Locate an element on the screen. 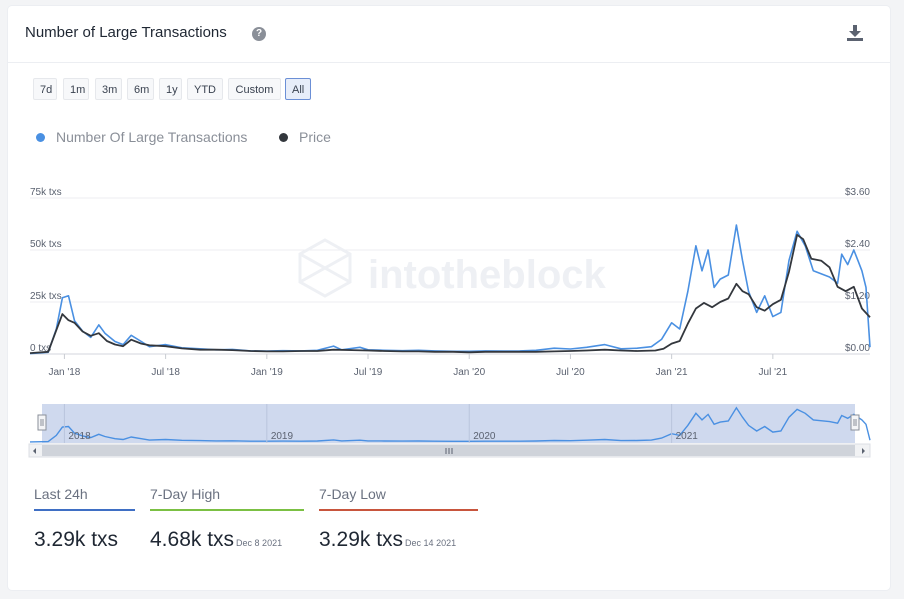 The image size is (904, 599). question-circle-icon: ? is located at coordinates (259, 34).